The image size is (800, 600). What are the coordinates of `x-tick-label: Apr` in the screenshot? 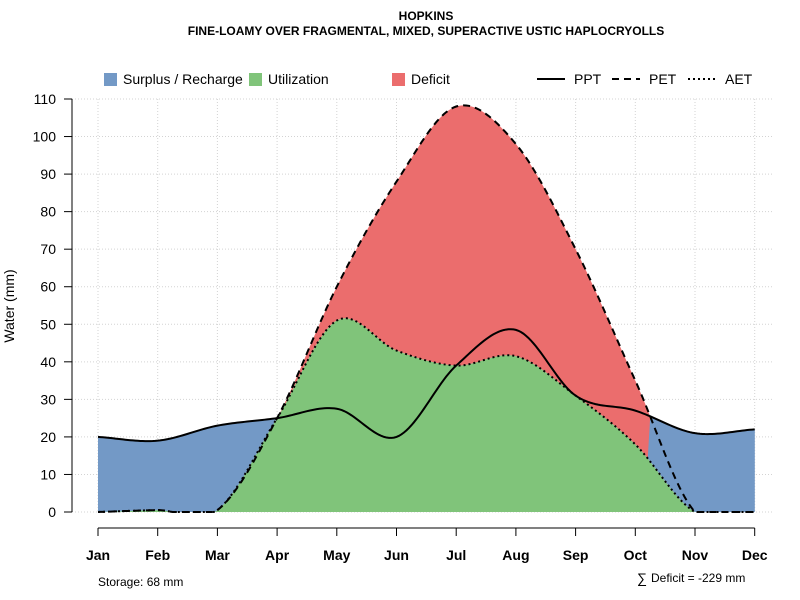 It's located at (277, 555).